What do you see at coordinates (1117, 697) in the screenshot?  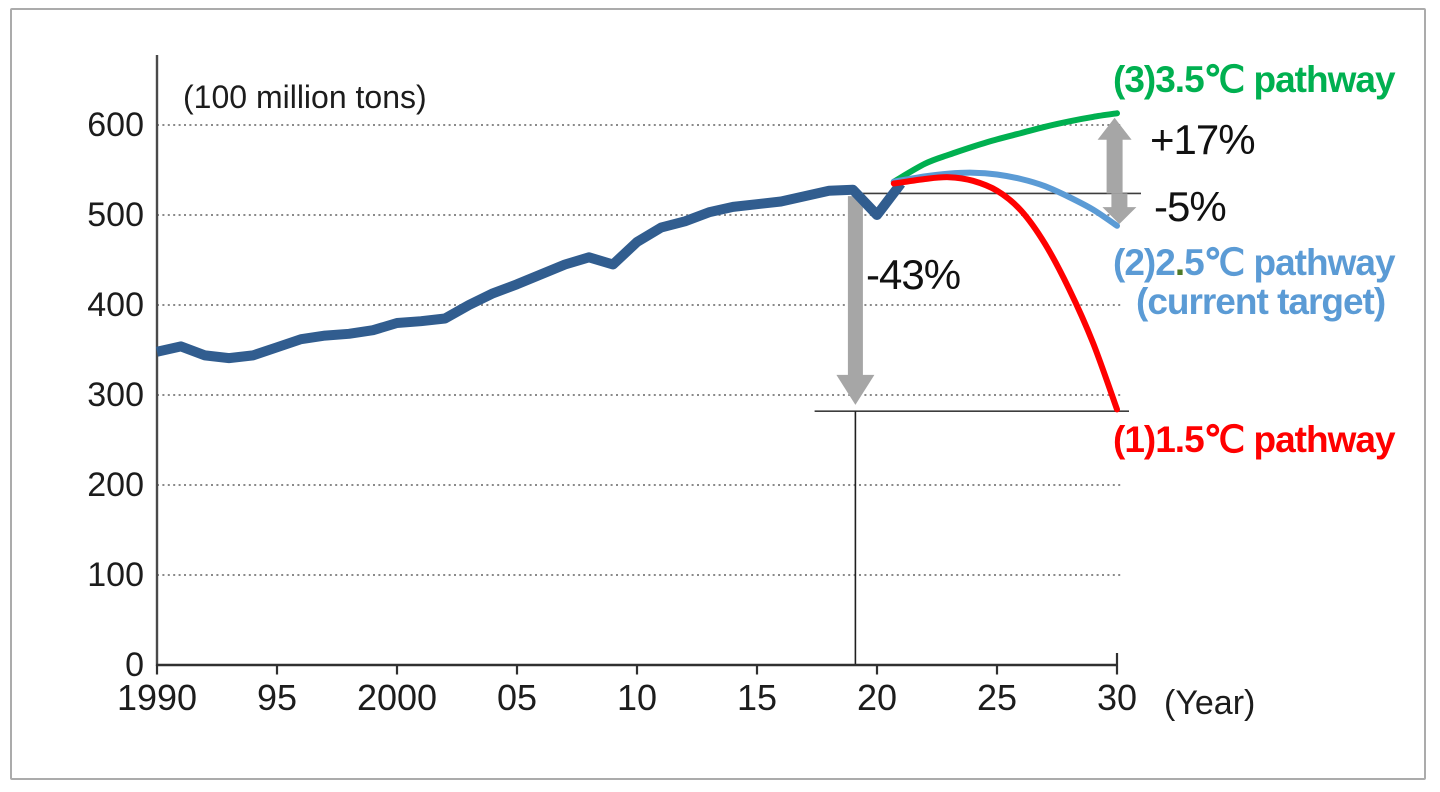 I see `x-tick-label-30: 30` at bounding box center [1117, 697].